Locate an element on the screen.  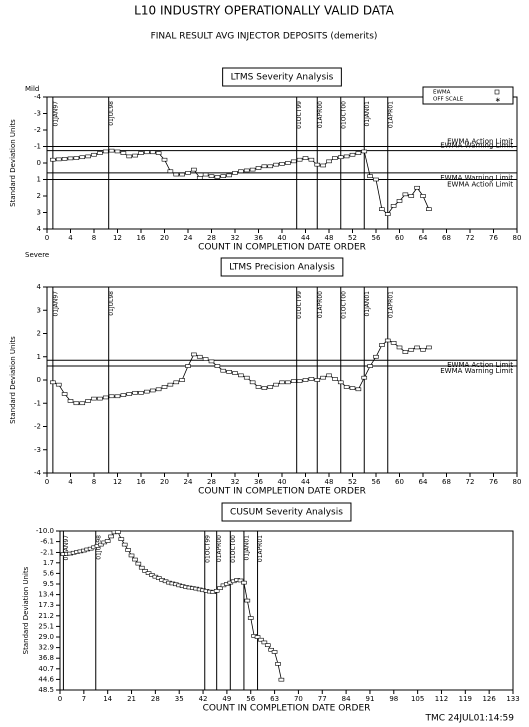
x-tick-label: 4 is located at coordinates (70, 238).